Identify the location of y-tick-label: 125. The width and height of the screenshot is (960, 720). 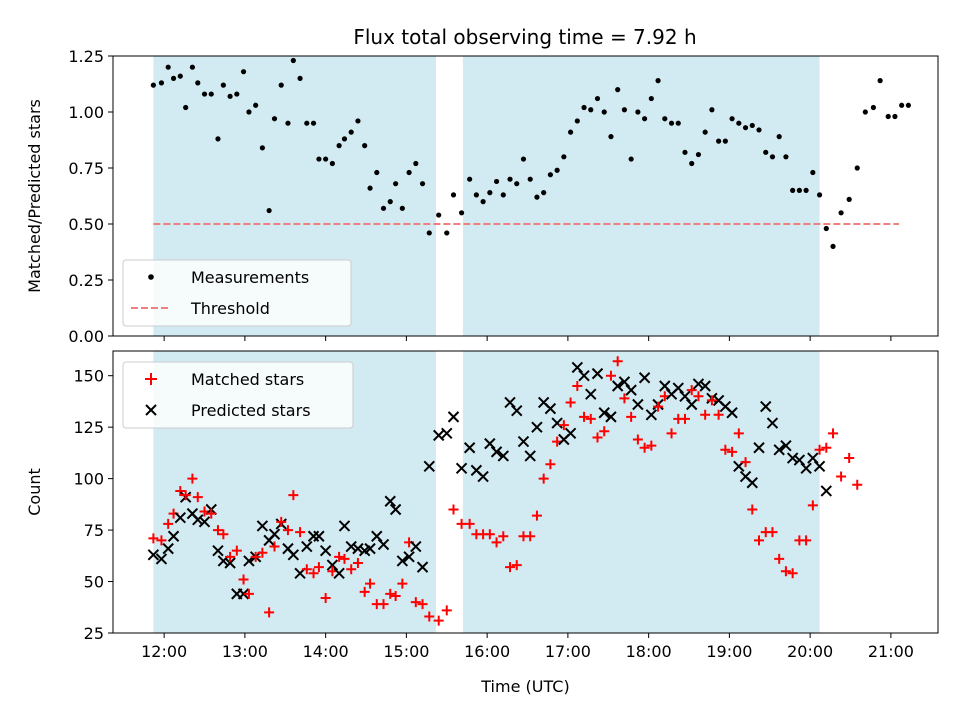
(88, 427).